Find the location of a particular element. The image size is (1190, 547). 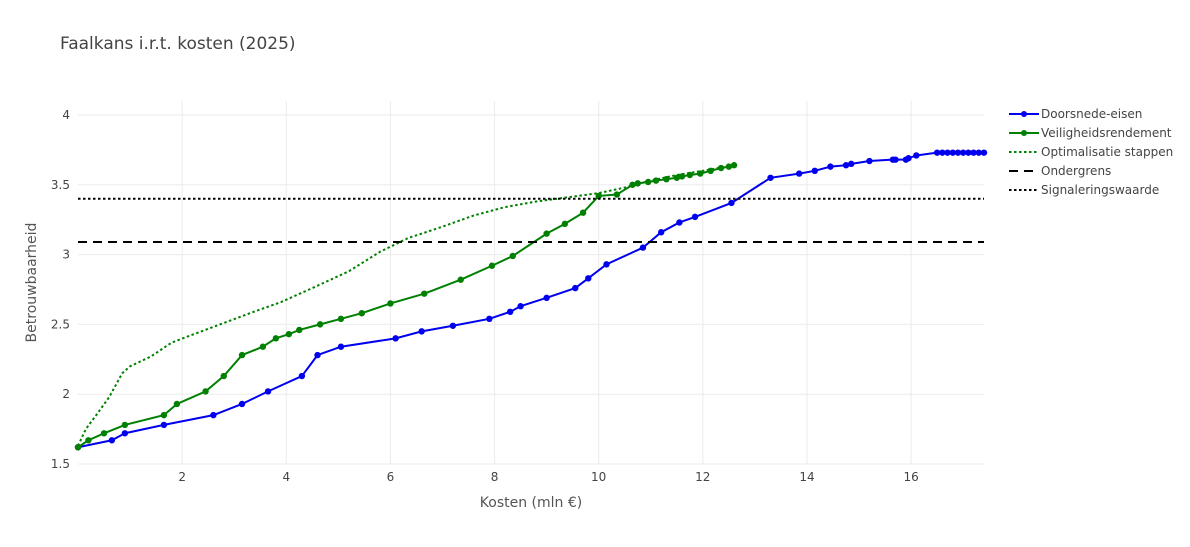

x-tick-label: 2 is located at coordinates (182, 477).